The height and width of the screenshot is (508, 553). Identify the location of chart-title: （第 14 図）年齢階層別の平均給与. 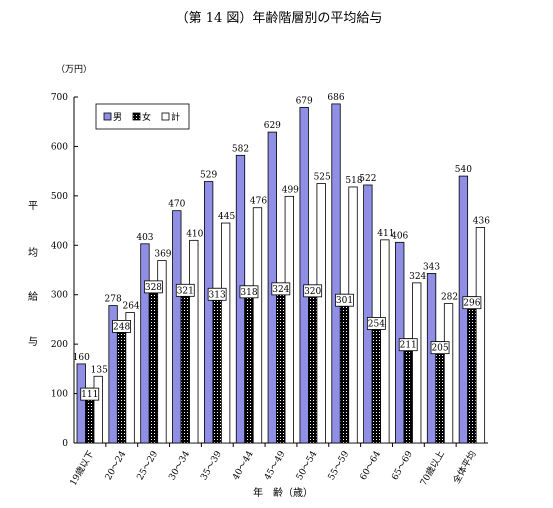
(279, 18).